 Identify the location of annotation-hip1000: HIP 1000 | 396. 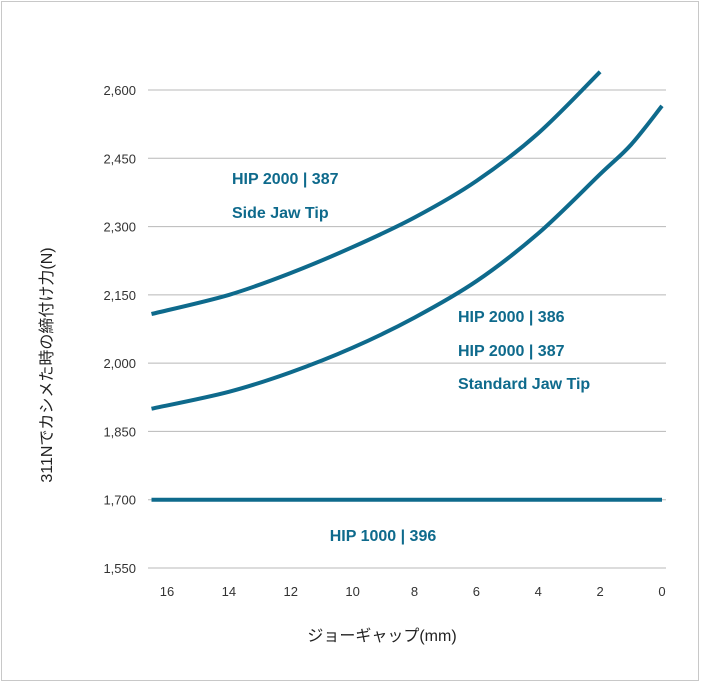
(383, 536).